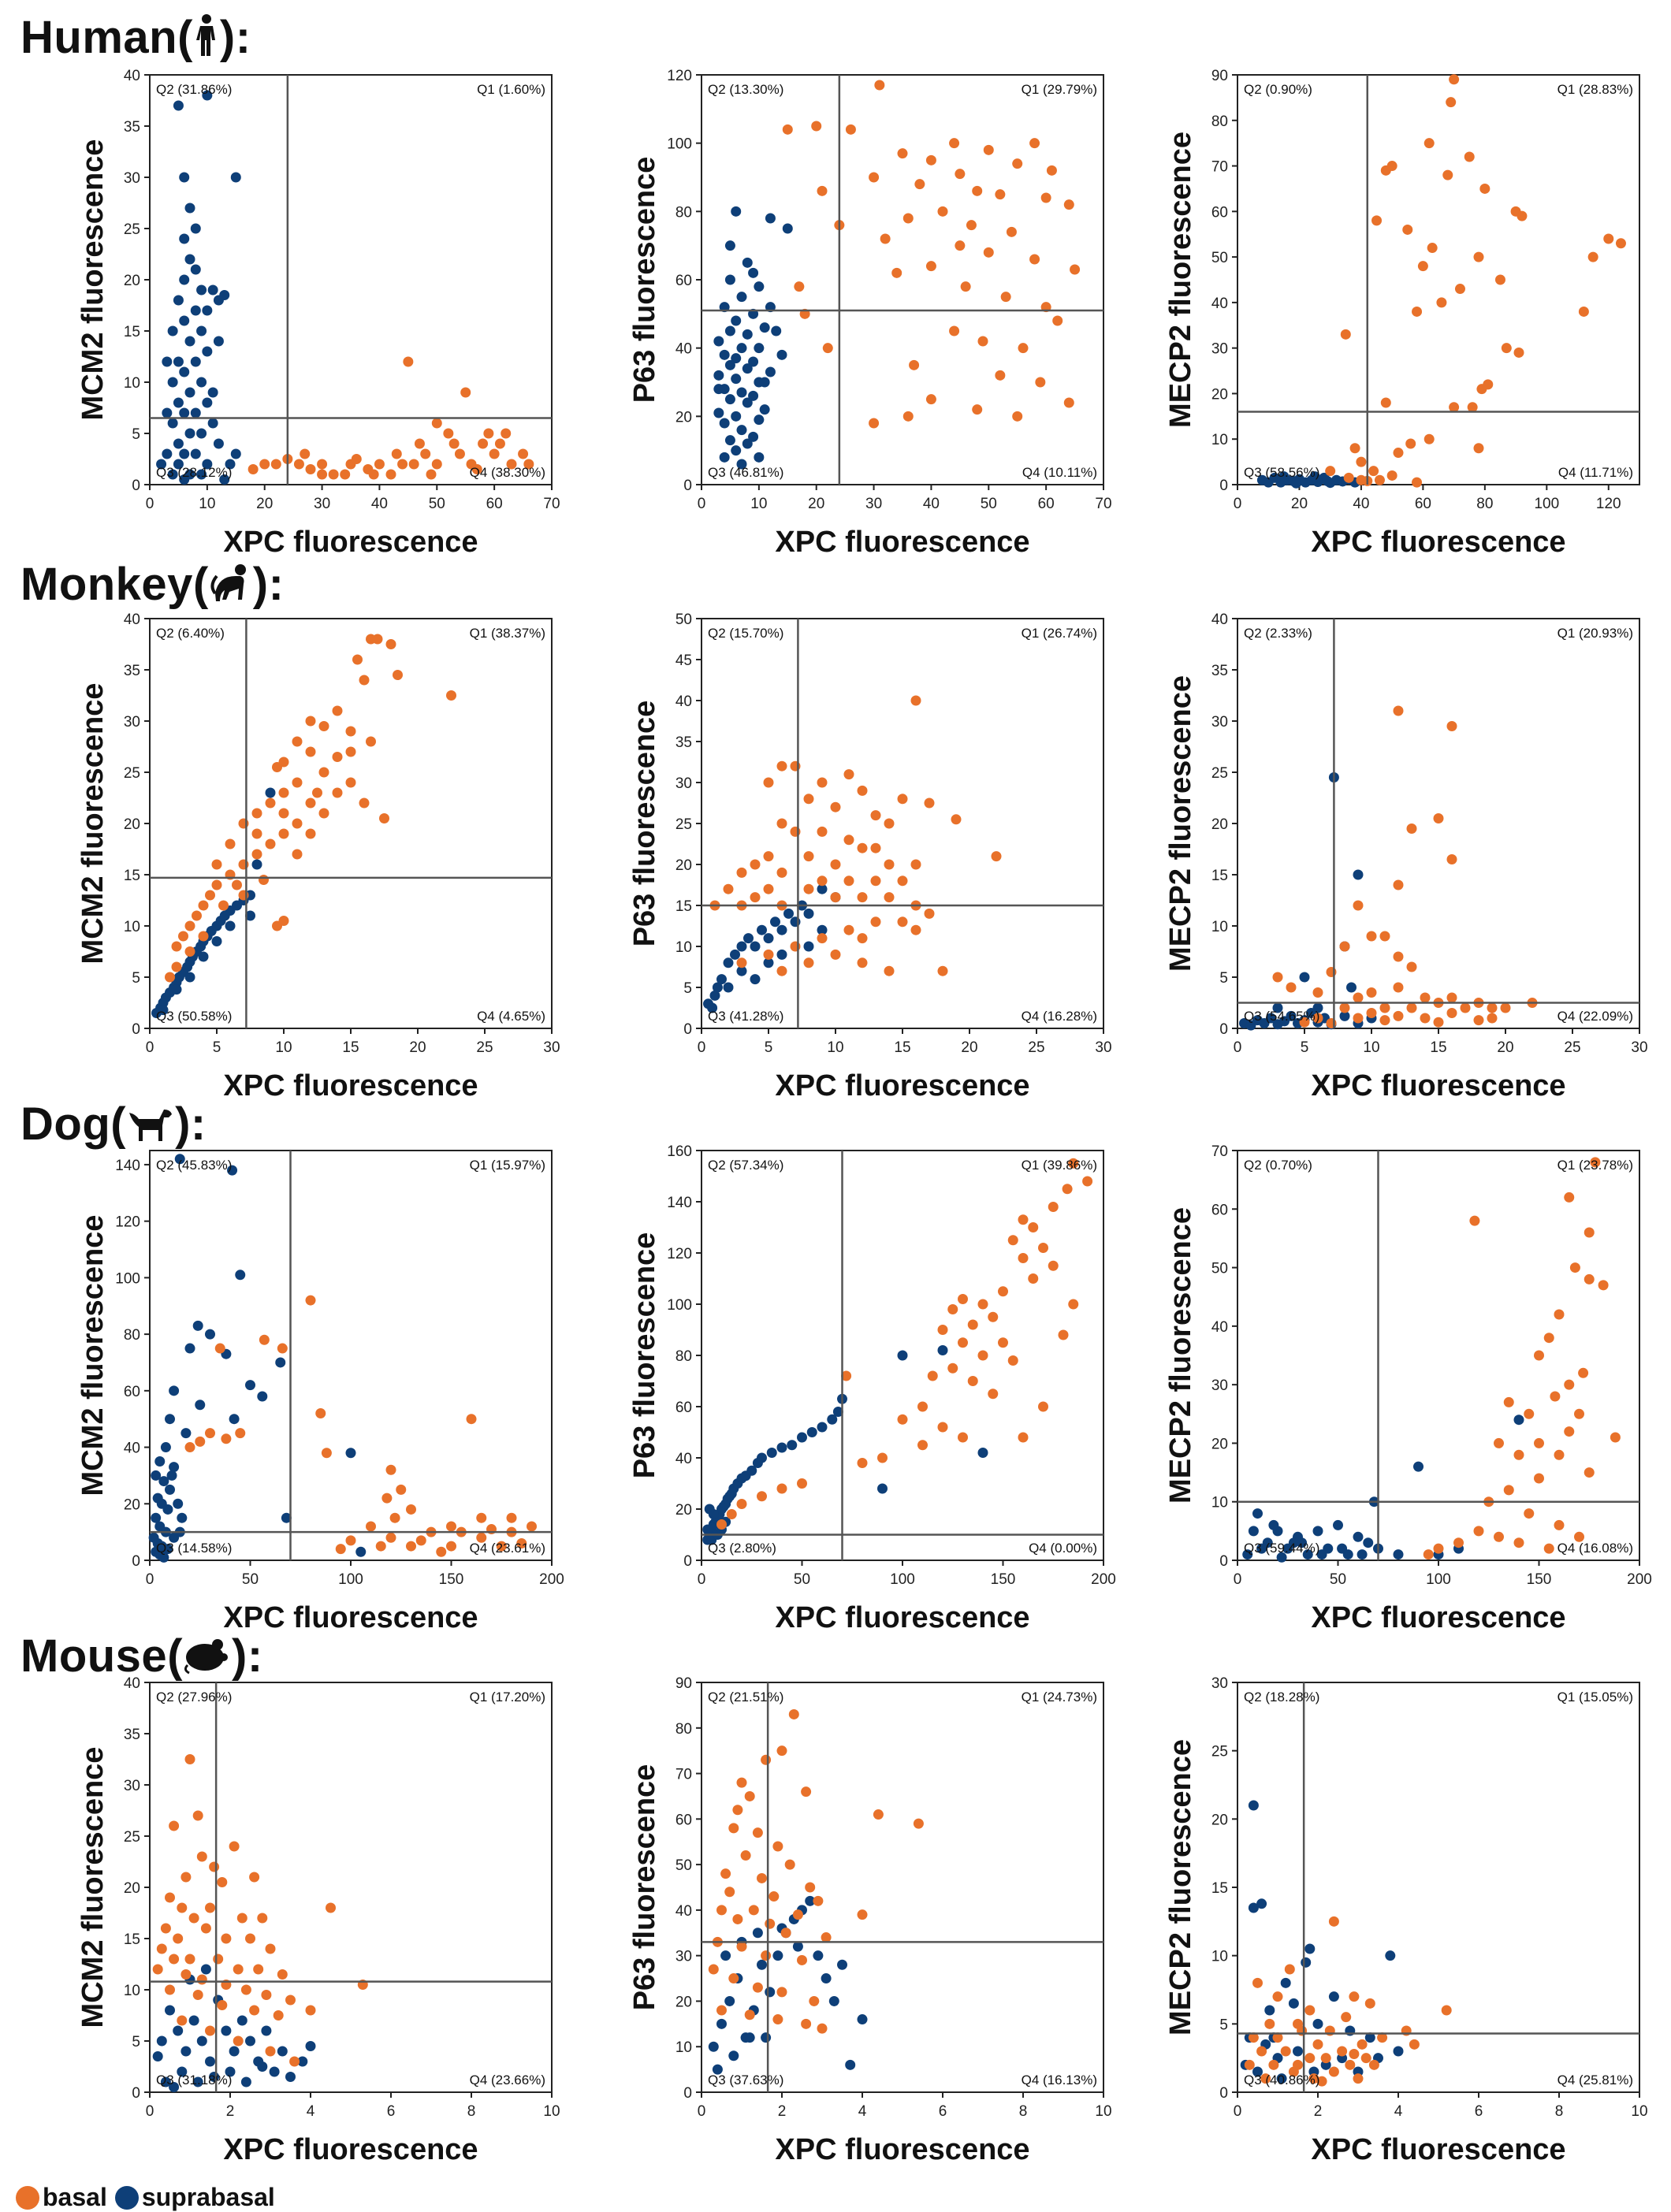  Describe the element at coordinates (350, 1048) in the screenshot. I see `x-tick-label: 15` at that location.